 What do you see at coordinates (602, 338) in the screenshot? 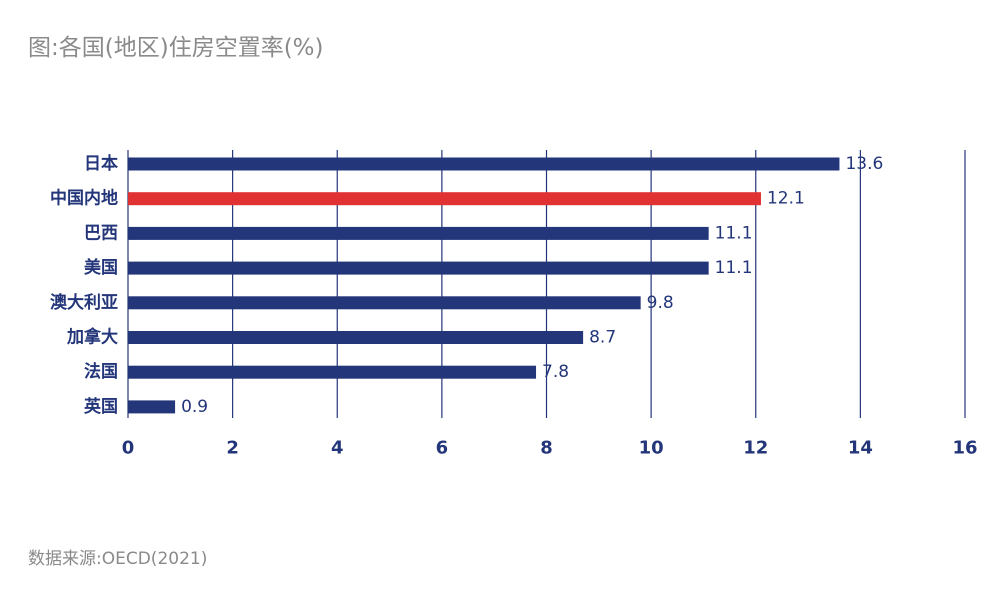
I see `value-label-5: 8.7` at bounding box center [602, 338].